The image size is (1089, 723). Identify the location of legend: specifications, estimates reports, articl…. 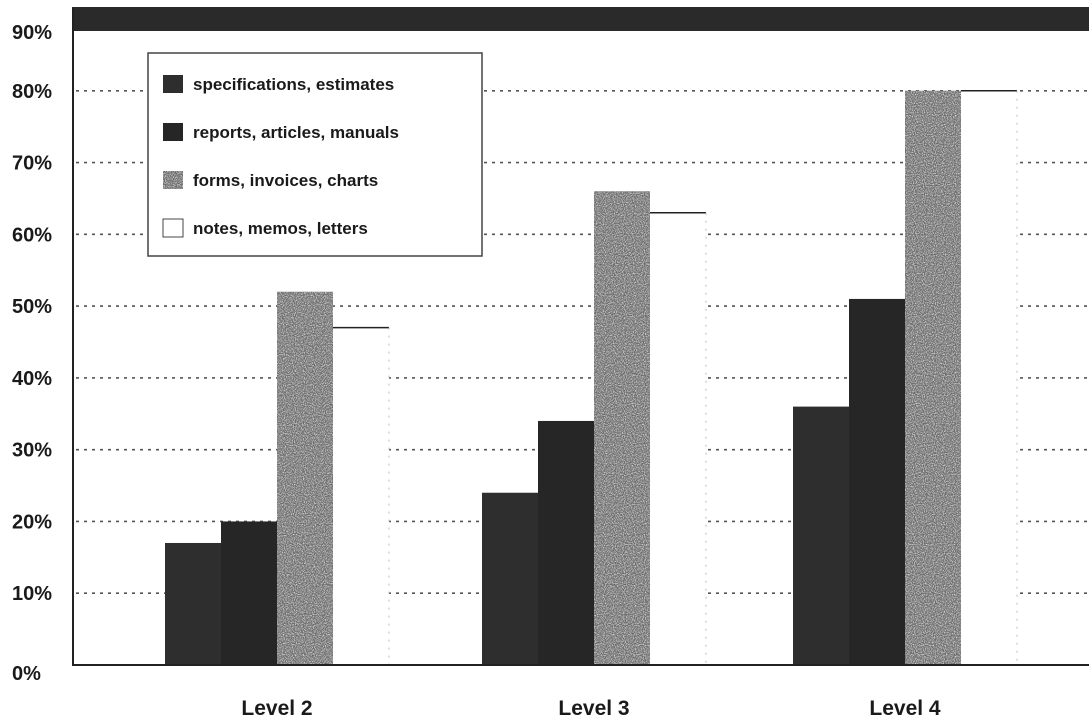
(315, 154).